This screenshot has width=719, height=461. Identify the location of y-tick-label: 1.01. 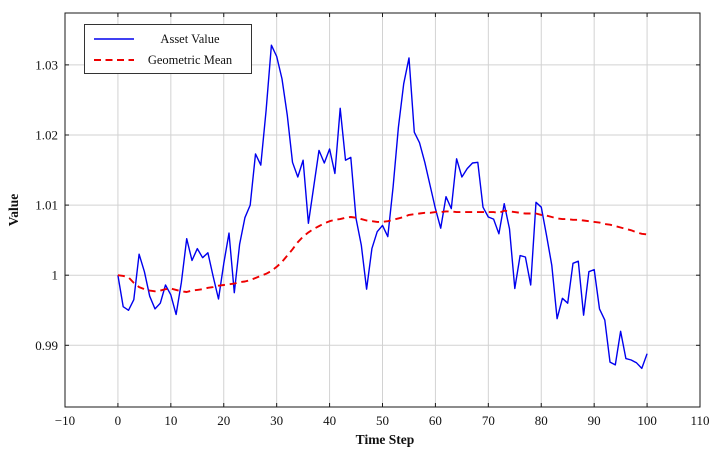
(46, 205).